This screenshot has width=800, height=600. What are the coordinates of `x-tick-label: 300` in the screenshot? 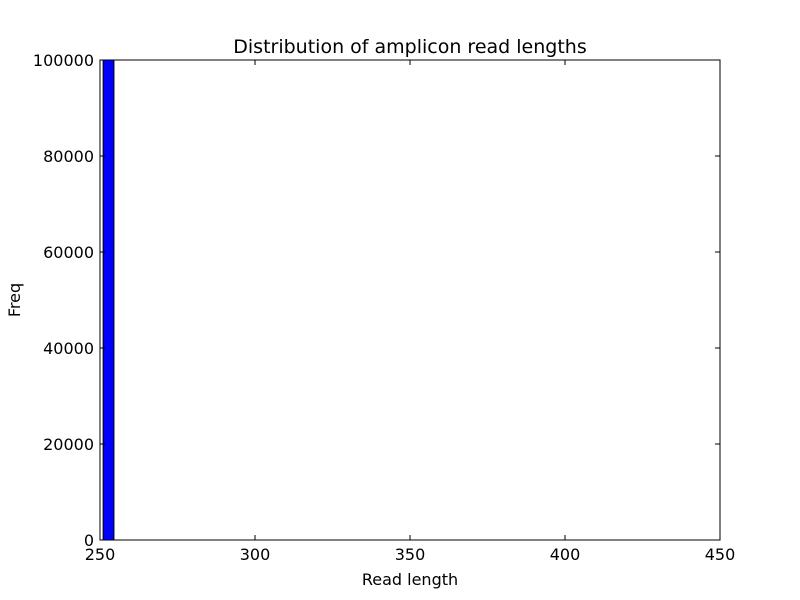 It's located at (255, 554).